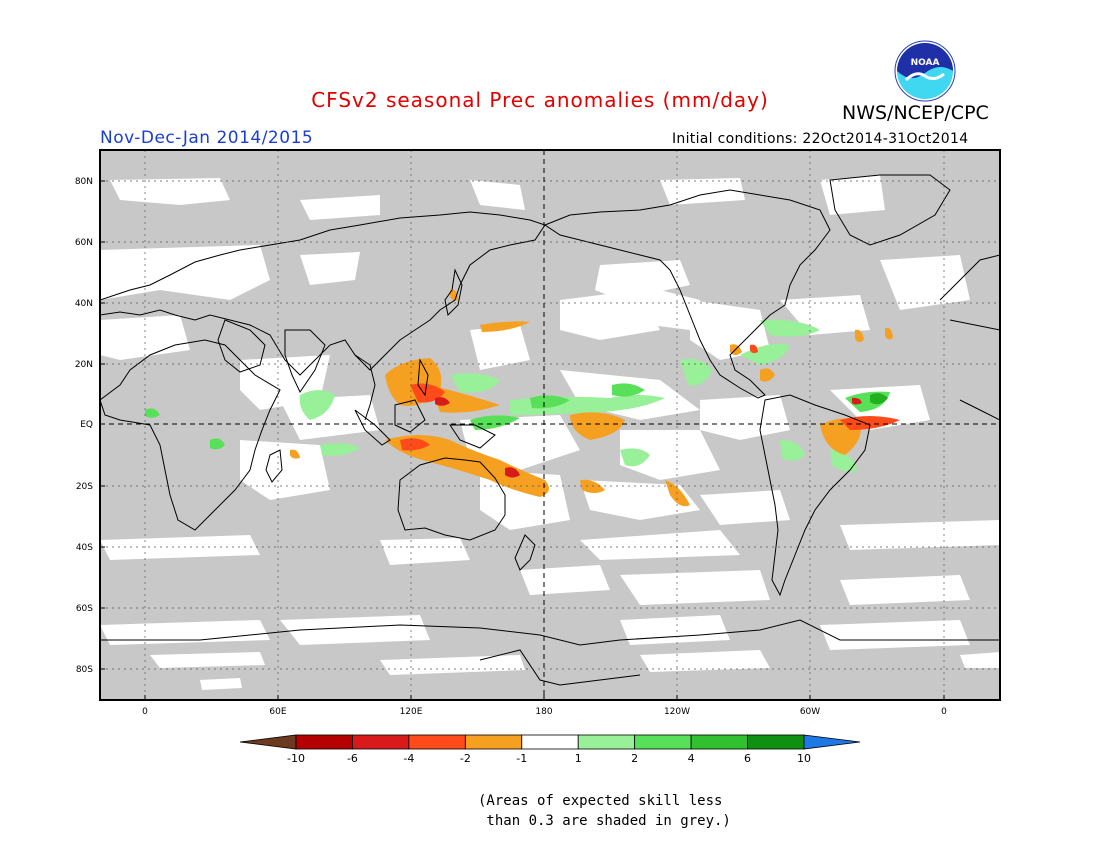  I want to click on season-label: Nov-Dec-Jan 2014/2015, so click(207, 138).